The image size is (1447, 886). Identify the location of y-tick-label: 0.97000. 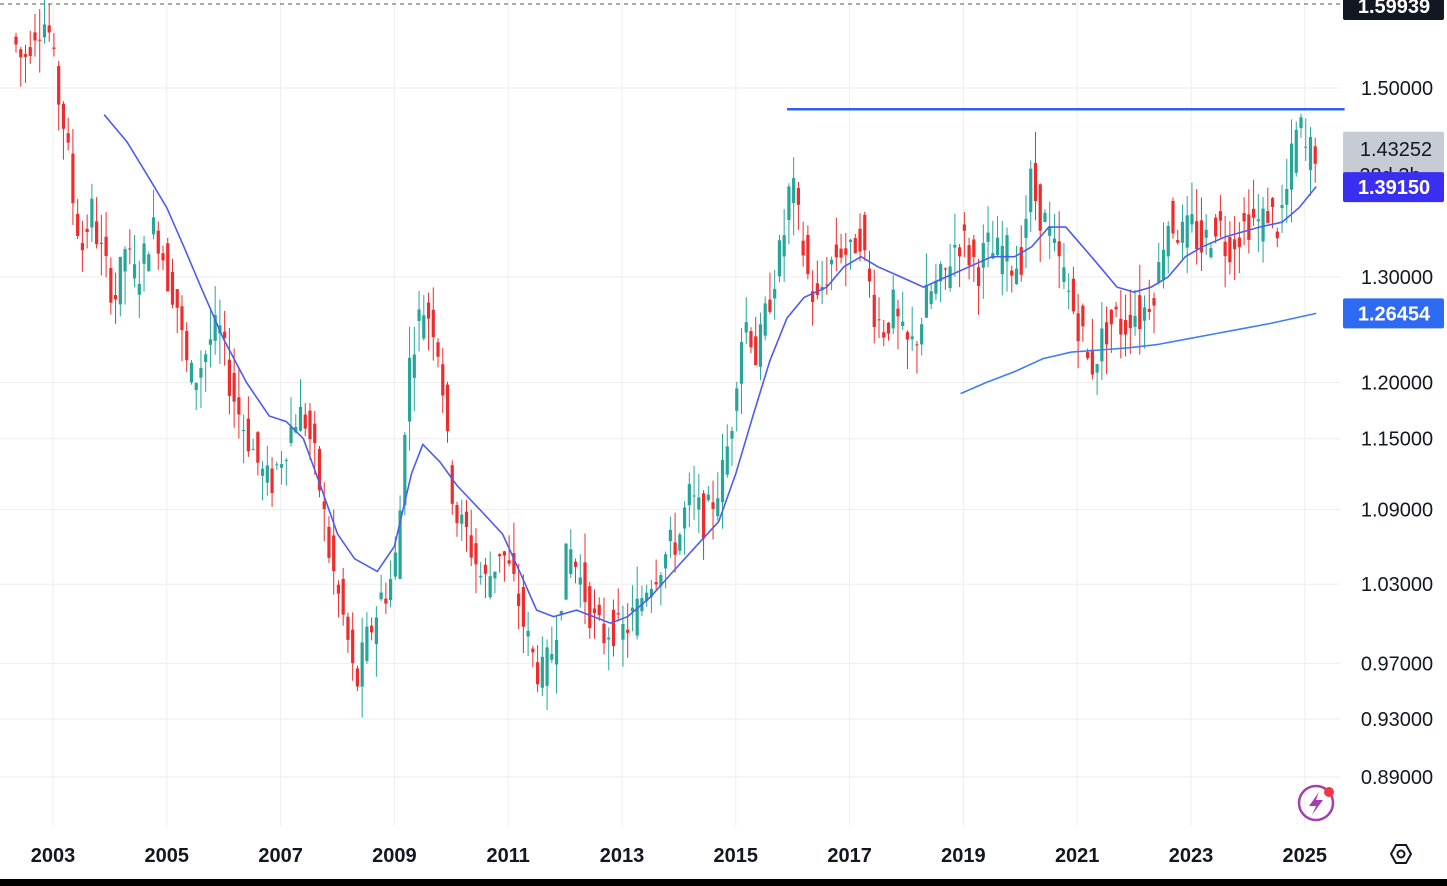
(1397, 664).